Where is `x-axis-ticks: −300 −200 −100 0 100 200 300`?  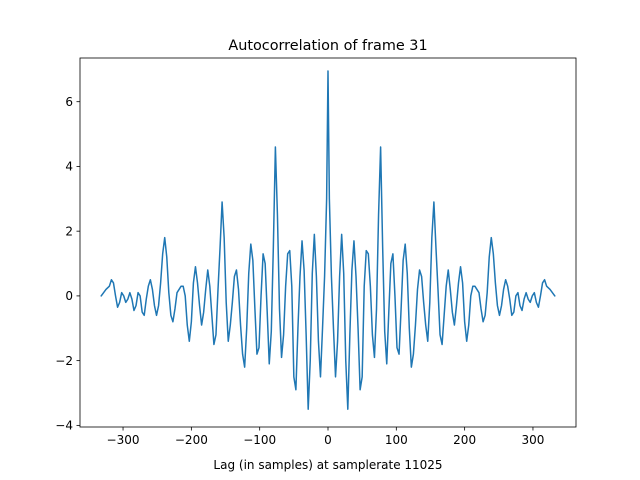 x-axis-ticks: −300 −200 −100 0 100 200 300 is located at coordinates (326, 437).